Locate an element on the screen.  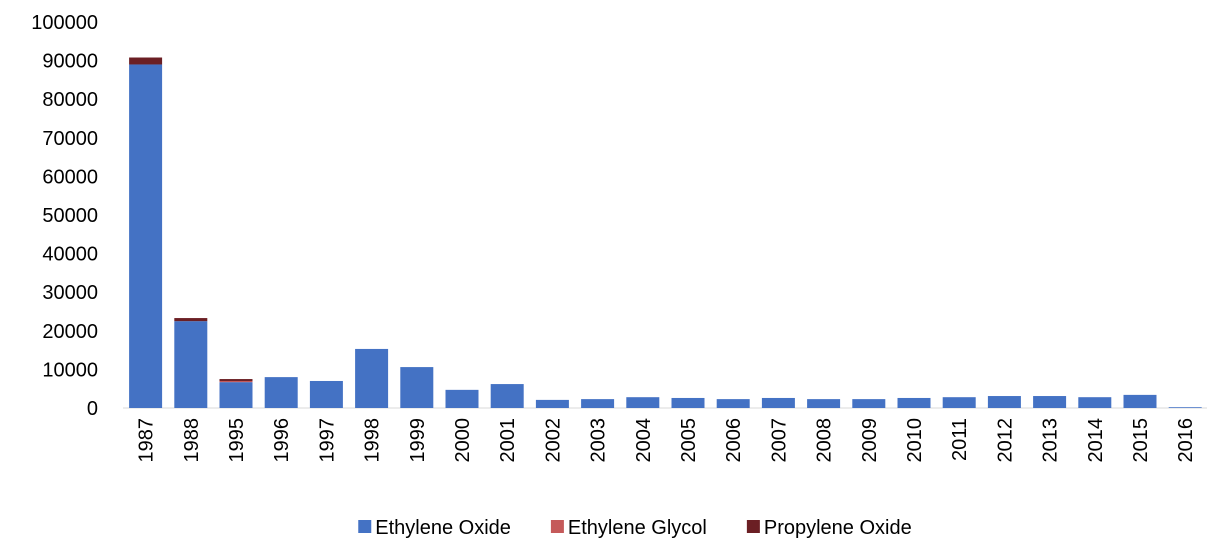
x-tick-label: 1988 is located at coordinates (192, 440).